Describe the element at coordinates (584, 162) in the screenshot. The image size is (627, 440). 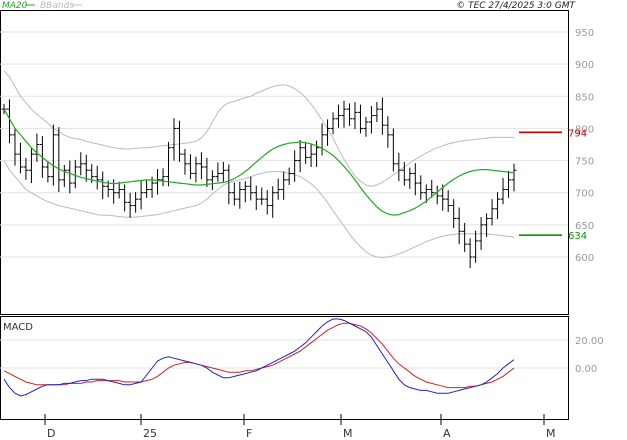
I see `price-y-tick-label: 750` at that location.